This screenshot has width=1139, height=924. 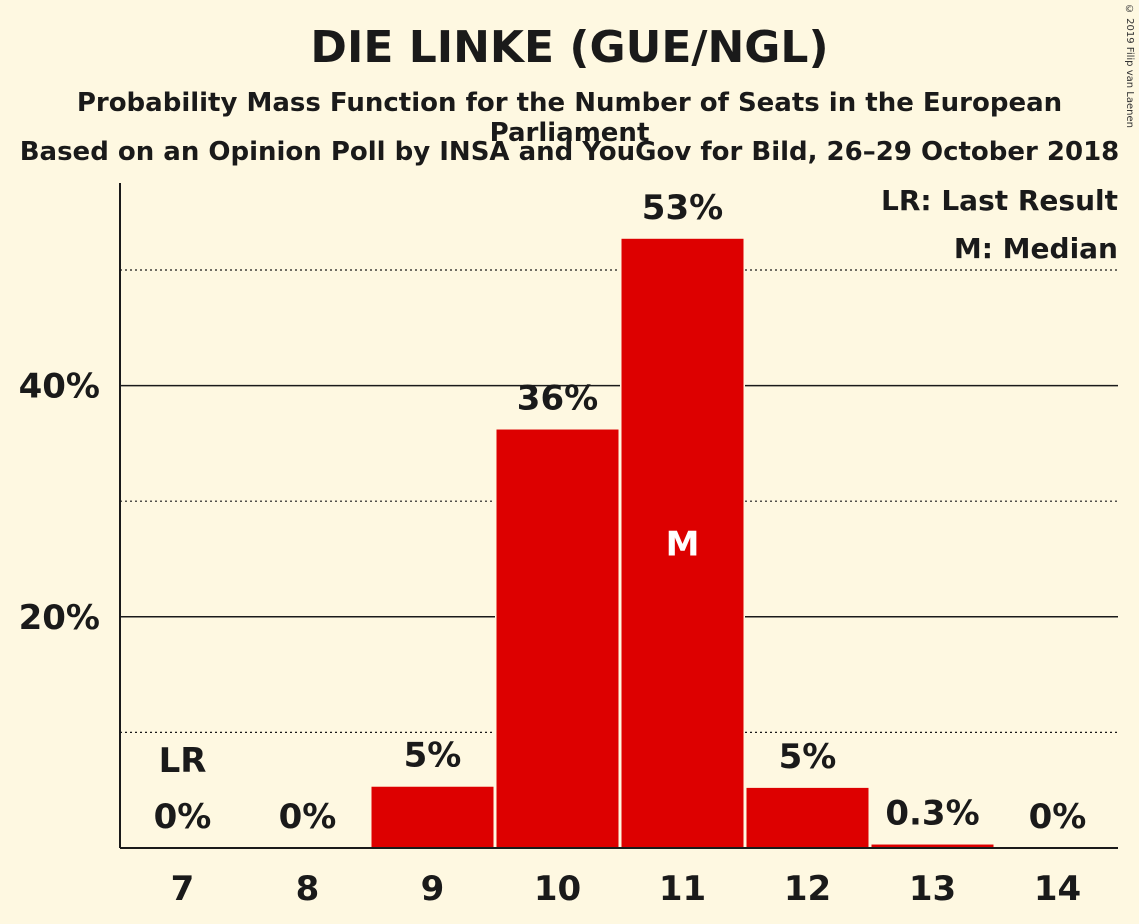 What do you see at coordinates (59, 618) in the screenshot?
I see `y-tick-label: 20%` at bounding box center [59, 618].